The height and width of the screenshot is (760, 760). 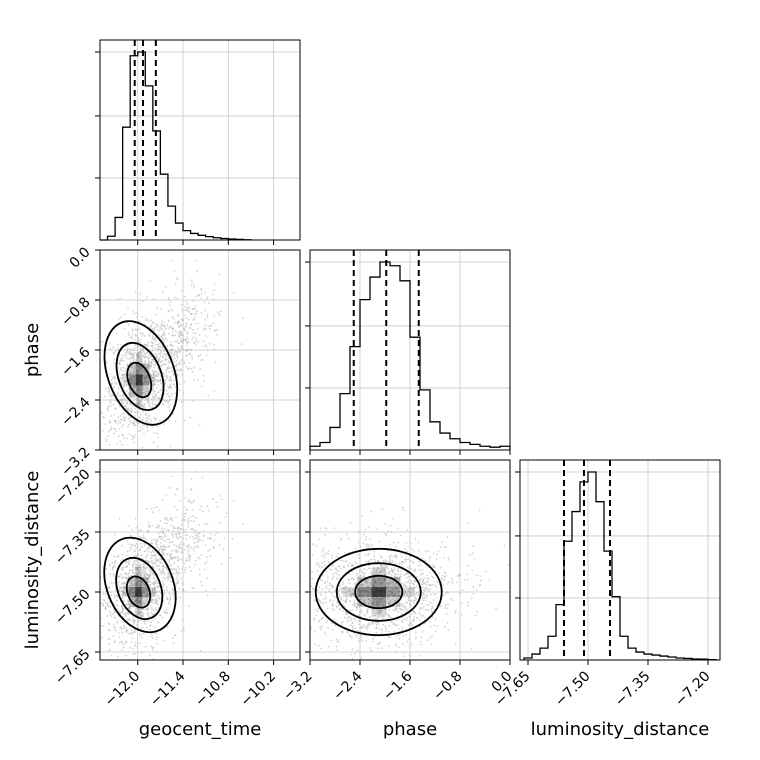 I want to click on y-tick-label: −0.8, so click(x=75, y=311).